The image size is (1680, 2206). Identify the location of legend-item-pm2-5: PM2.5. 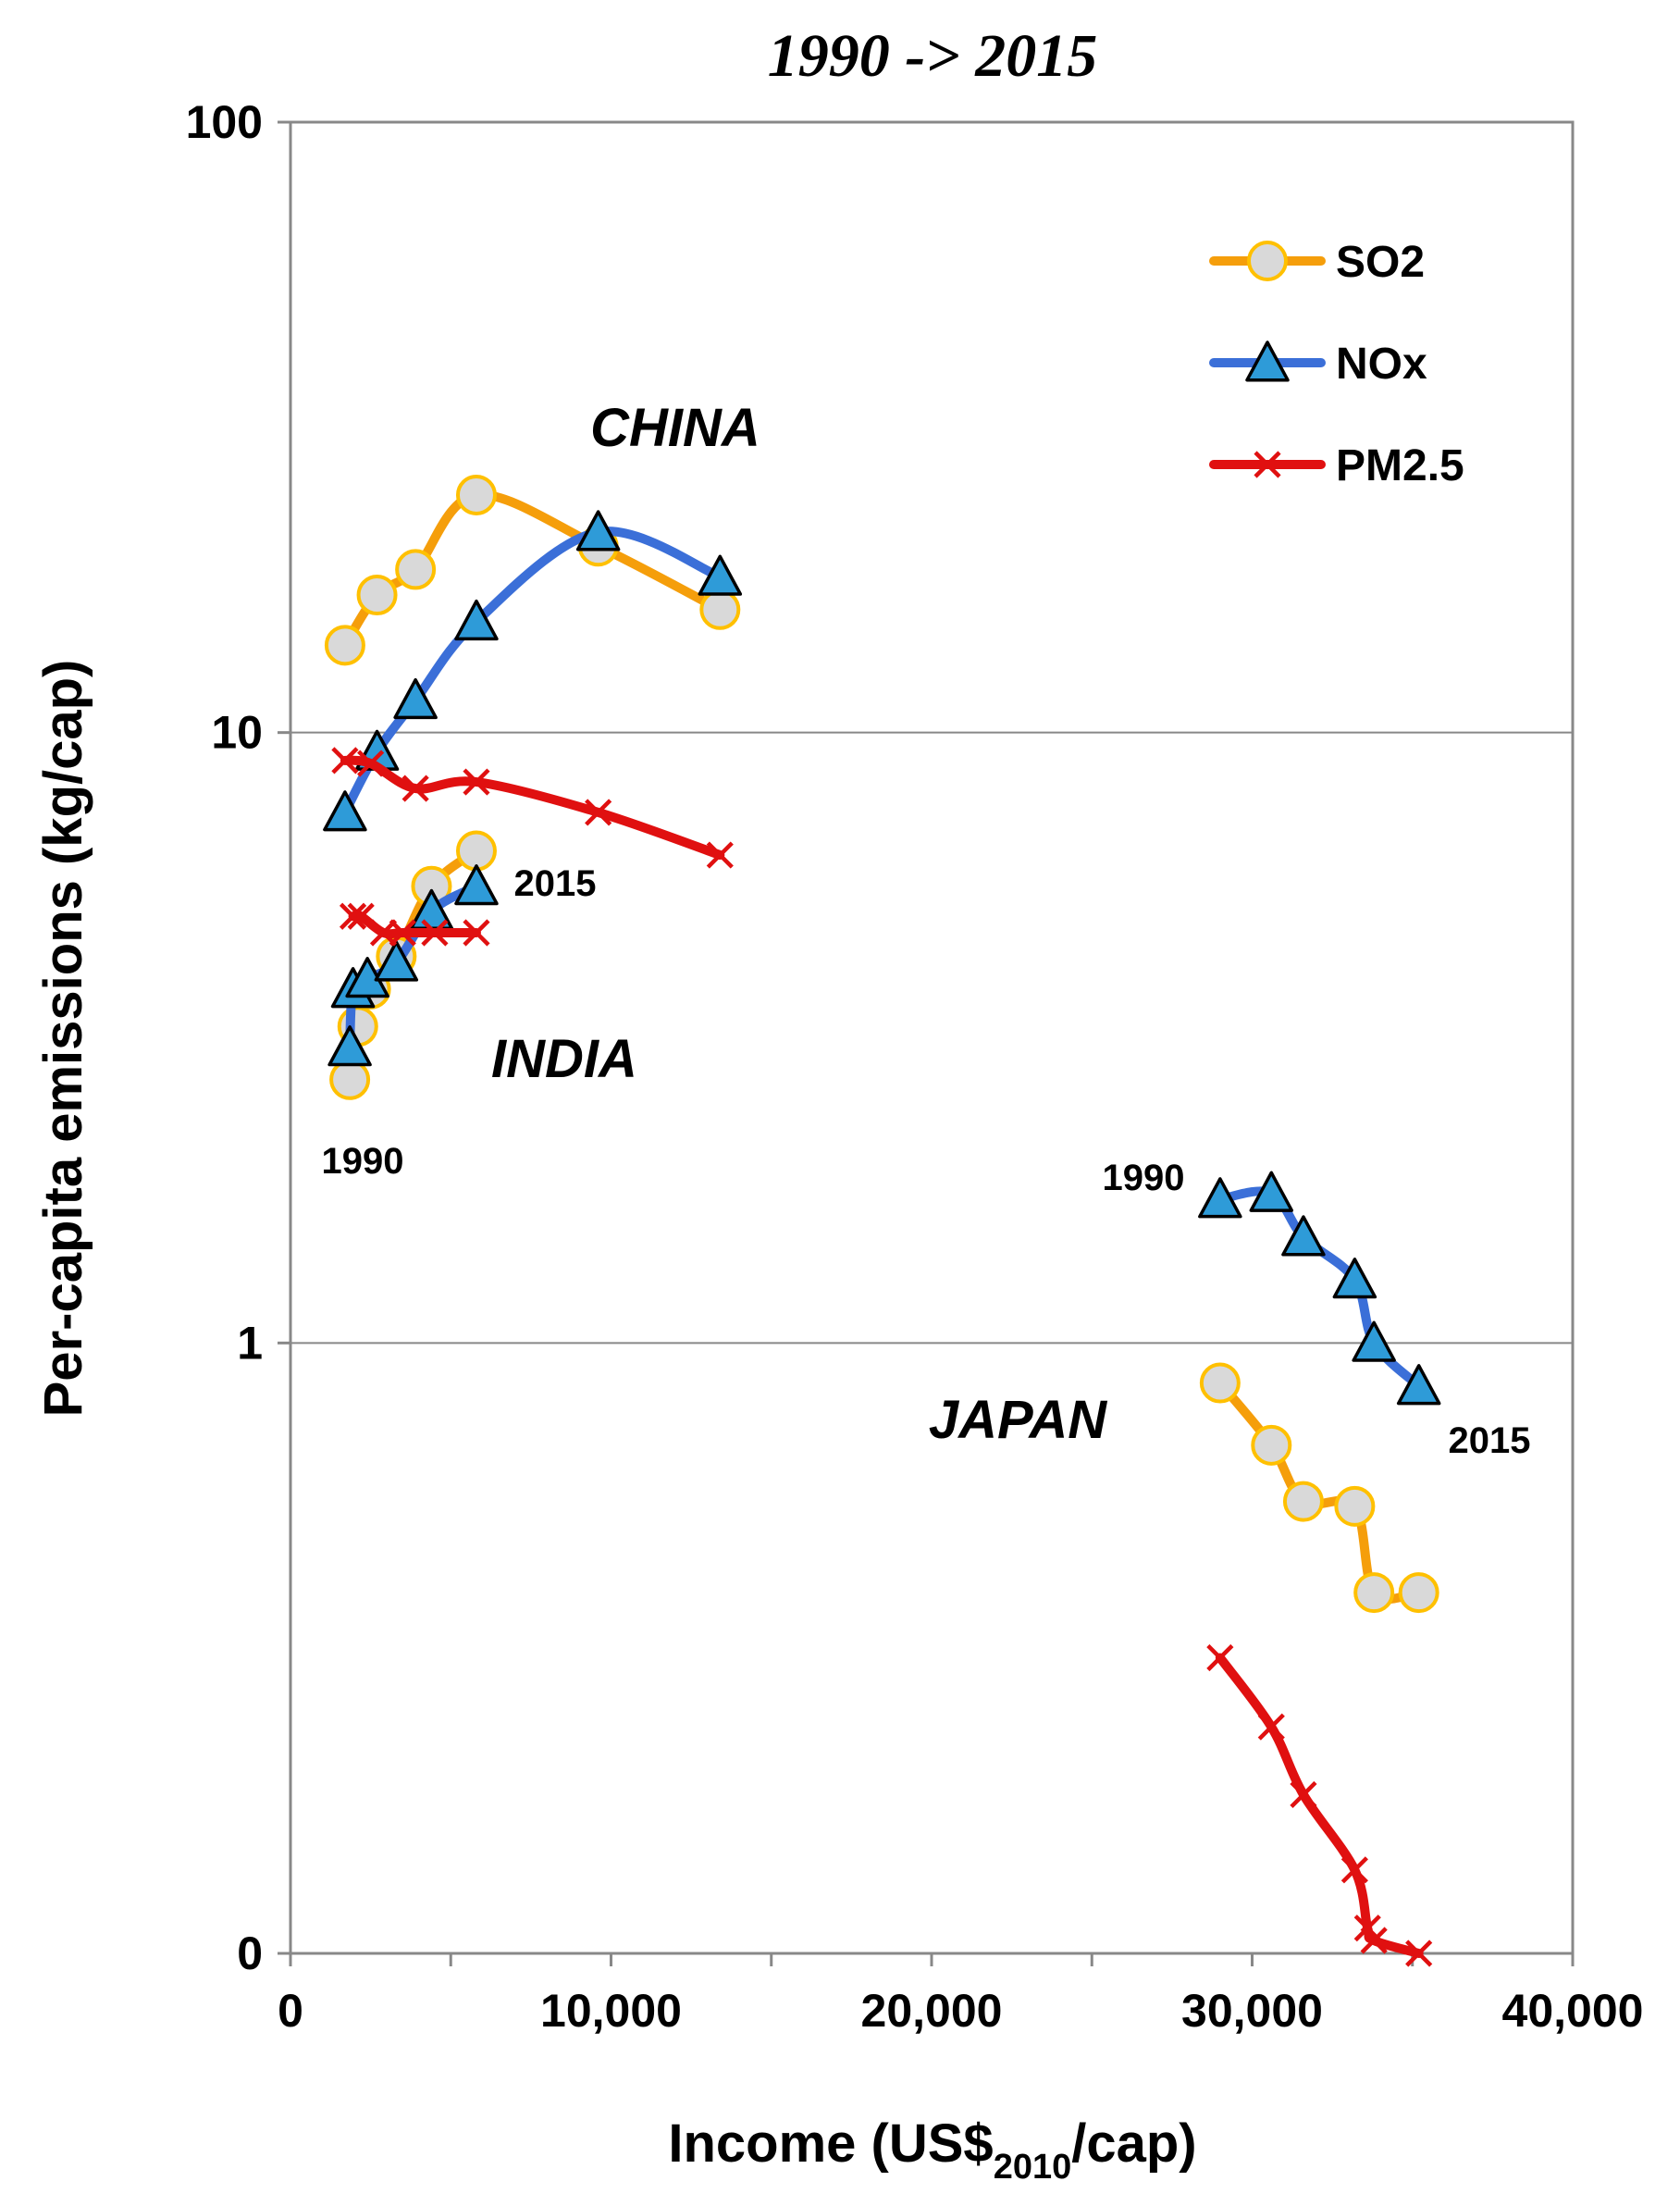
(1336, 465).